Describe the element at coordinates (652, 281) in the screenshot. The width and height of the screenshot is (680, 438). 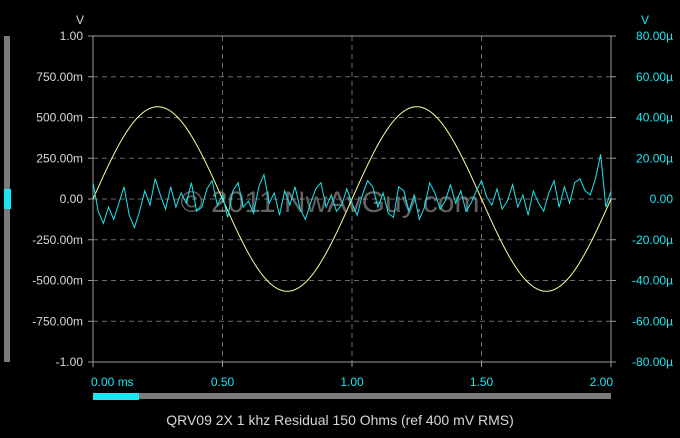
I see `right-tick-label: -40.00µ` at that location.